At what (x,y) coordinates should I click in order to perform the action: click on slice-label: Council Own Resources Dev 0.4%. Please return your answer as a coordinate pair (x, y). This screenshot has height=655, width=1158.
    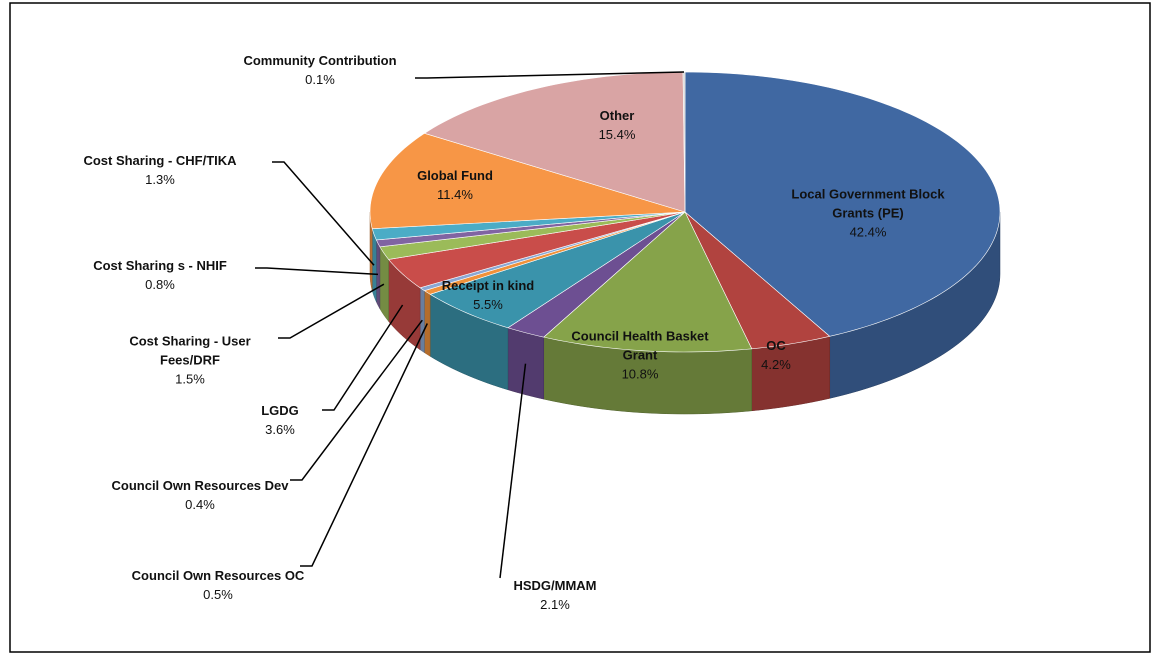
    Looking at the image, I should click on (200, 495).